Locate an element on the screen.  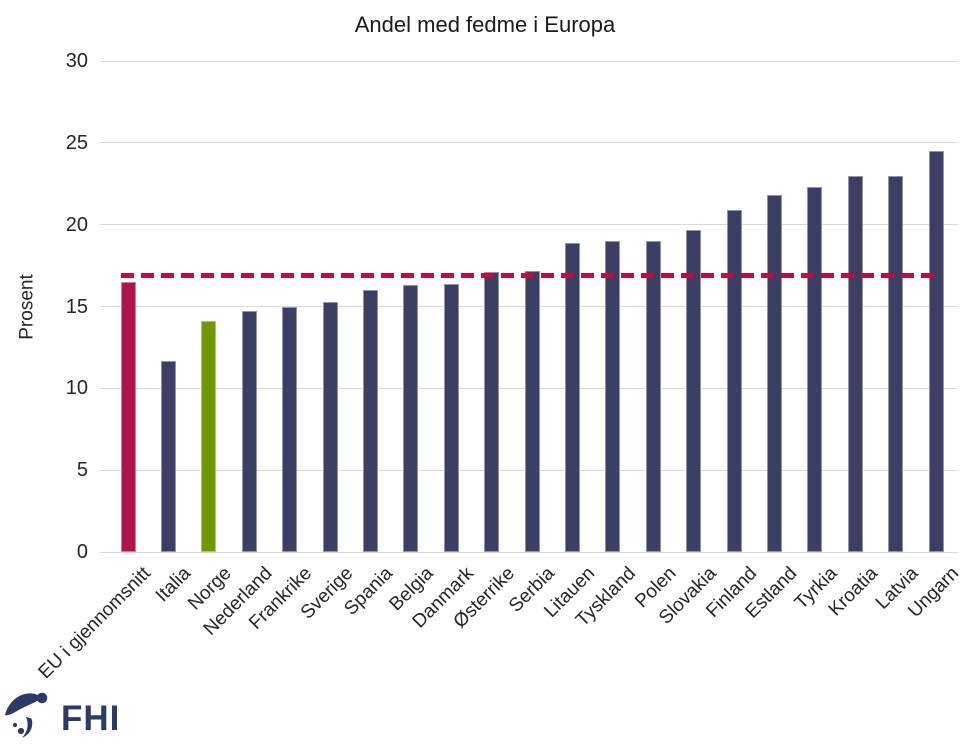
bar-nederland is located at coordinates (249, 431).